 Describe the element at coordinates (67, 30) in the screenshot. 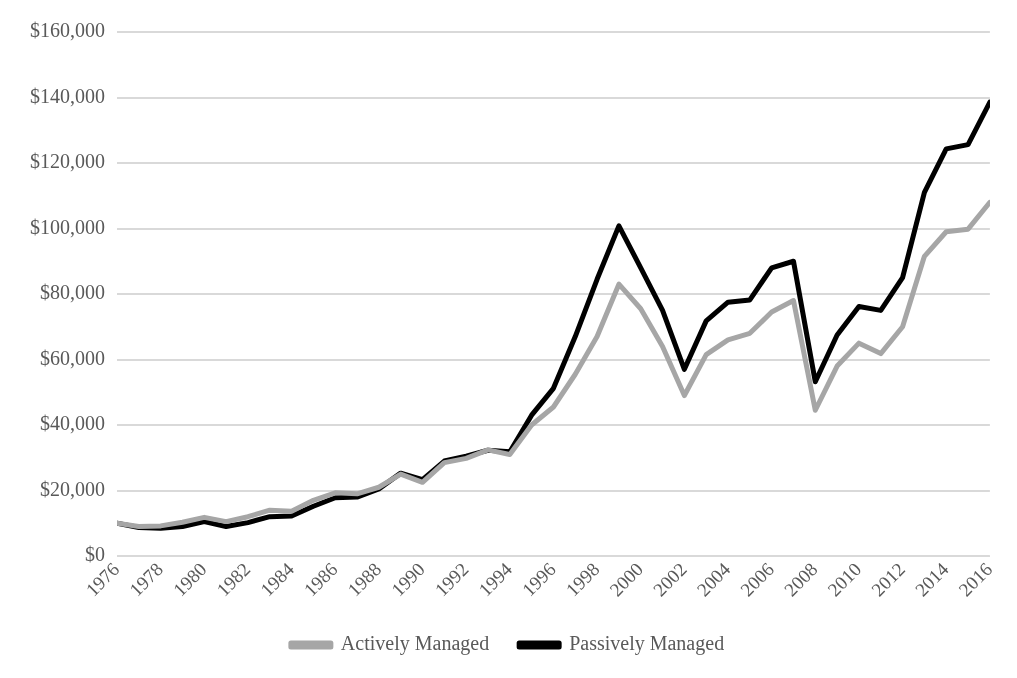

I see `y-tick-label: $160,000` at that location.